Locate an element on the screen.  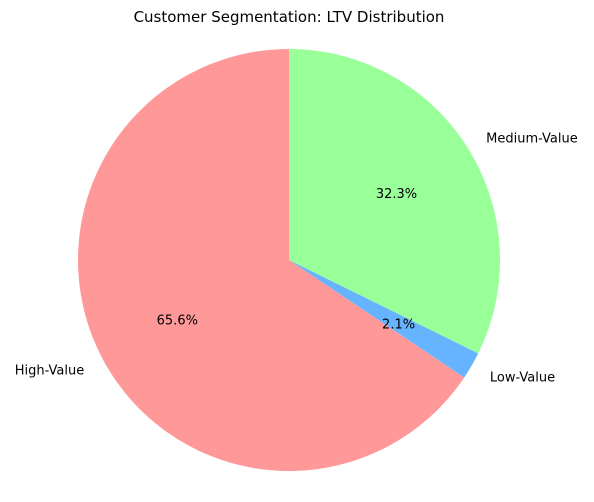
slice-label-medium-value: Medium-Value is located at coordinates (532, 138).